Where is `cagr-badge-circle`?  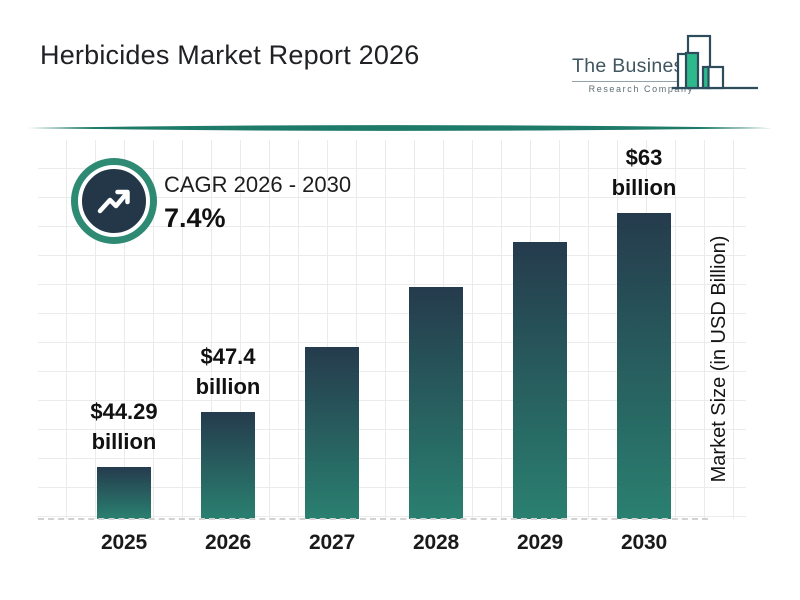 cagr-badge-circle is located at coordinates (114, 201).